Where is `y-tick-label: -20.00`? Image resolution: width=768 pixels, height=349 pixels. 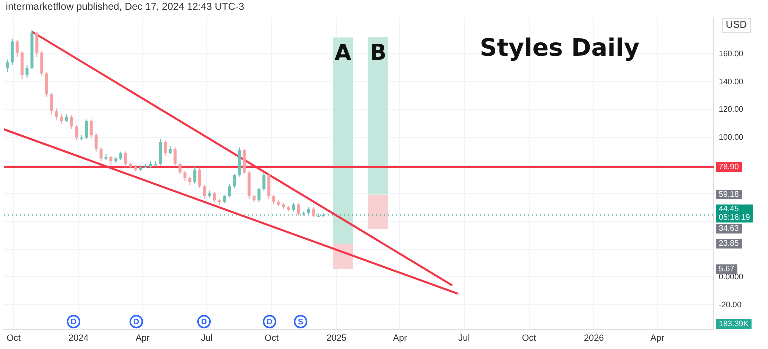
y-tick-label: -20.00 is located at coordinates (730, 305).